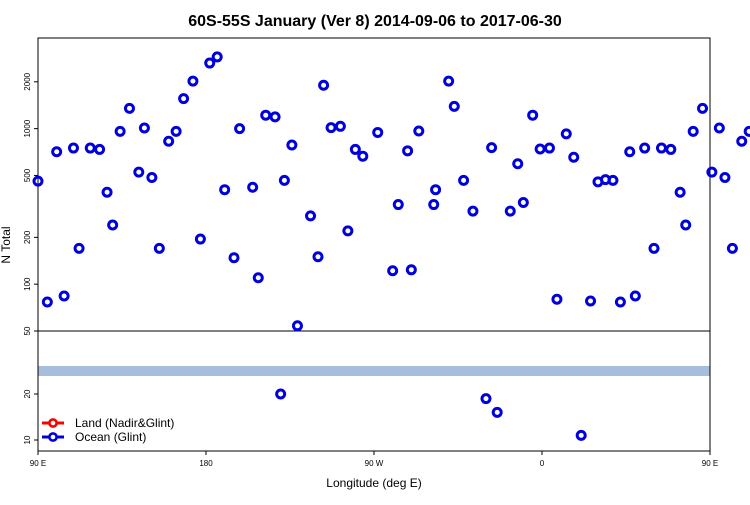  Describe the element at coordinates (27, 284) in the screenshot. I see `y-tick-label: 100` at that location.